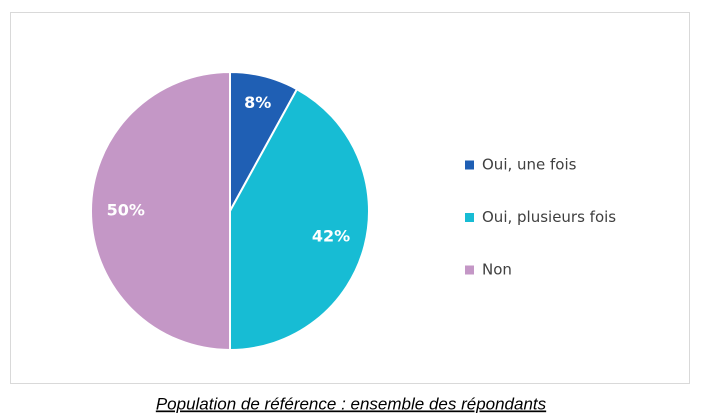 This screenshot has width=702, height=417. What do you see at coordinates (549, 217) in the screenshot?
I see `legend-label: Oui, plusieurs fois` at bounding box center [549, 217].